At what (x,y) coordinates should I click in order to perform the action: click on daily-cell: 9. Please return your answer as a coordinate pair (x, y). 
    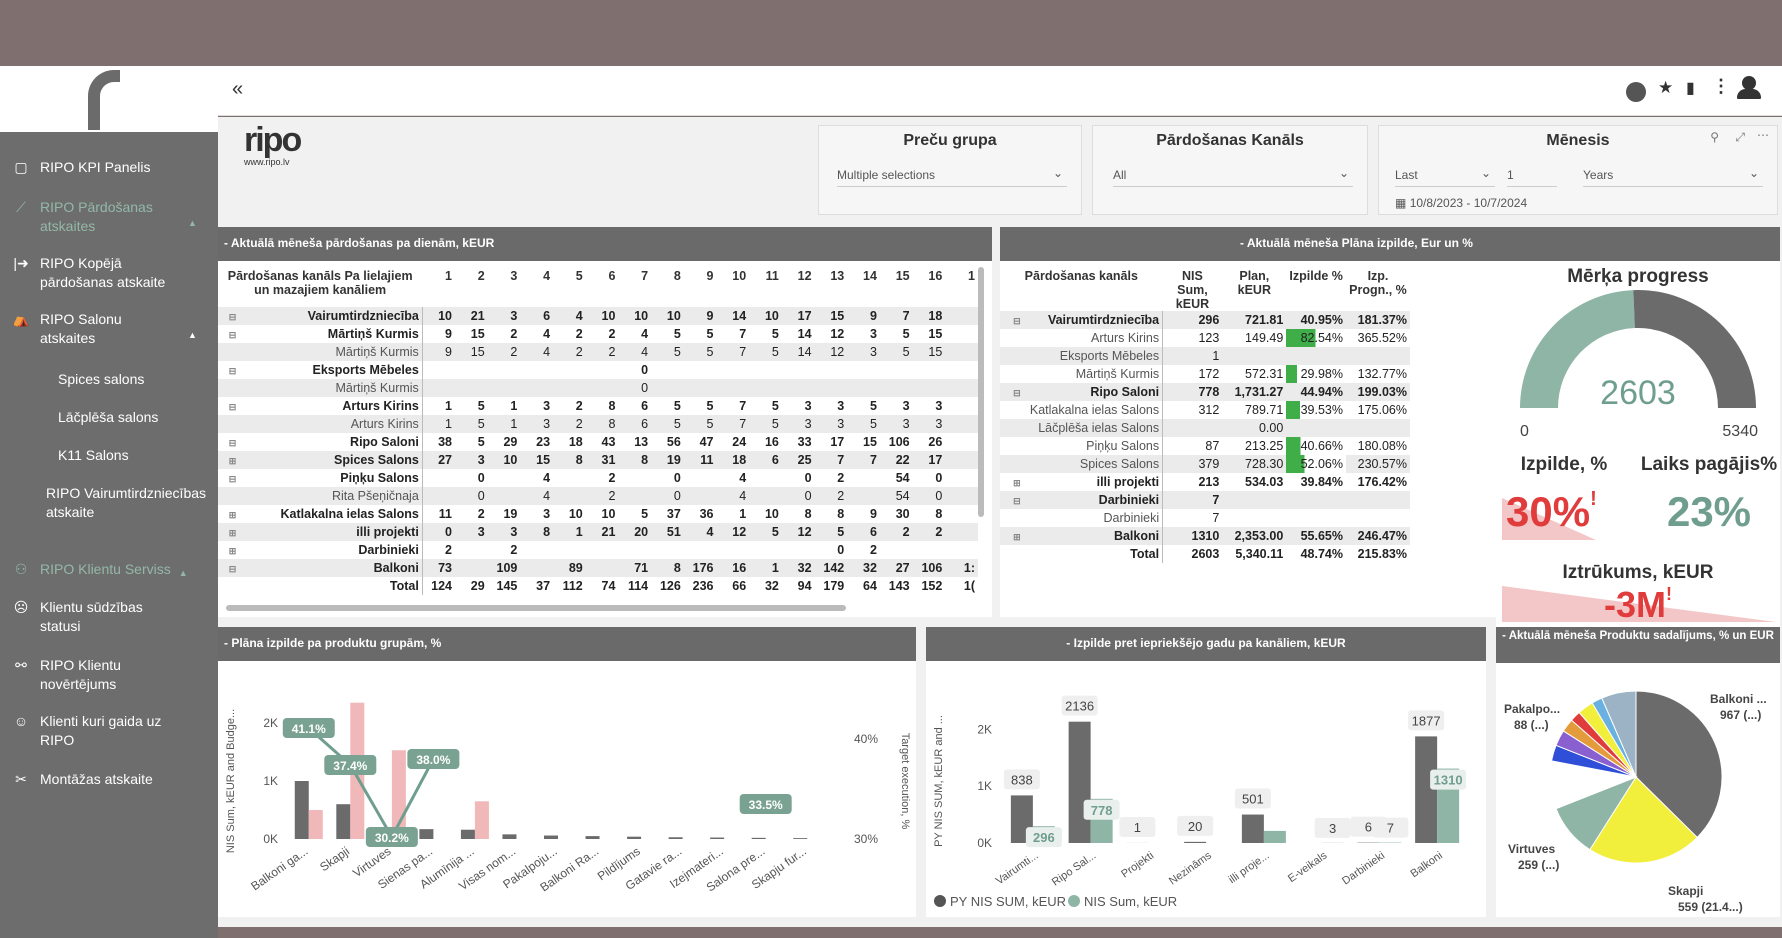
    Looking at the image, I should click on (873, 514).